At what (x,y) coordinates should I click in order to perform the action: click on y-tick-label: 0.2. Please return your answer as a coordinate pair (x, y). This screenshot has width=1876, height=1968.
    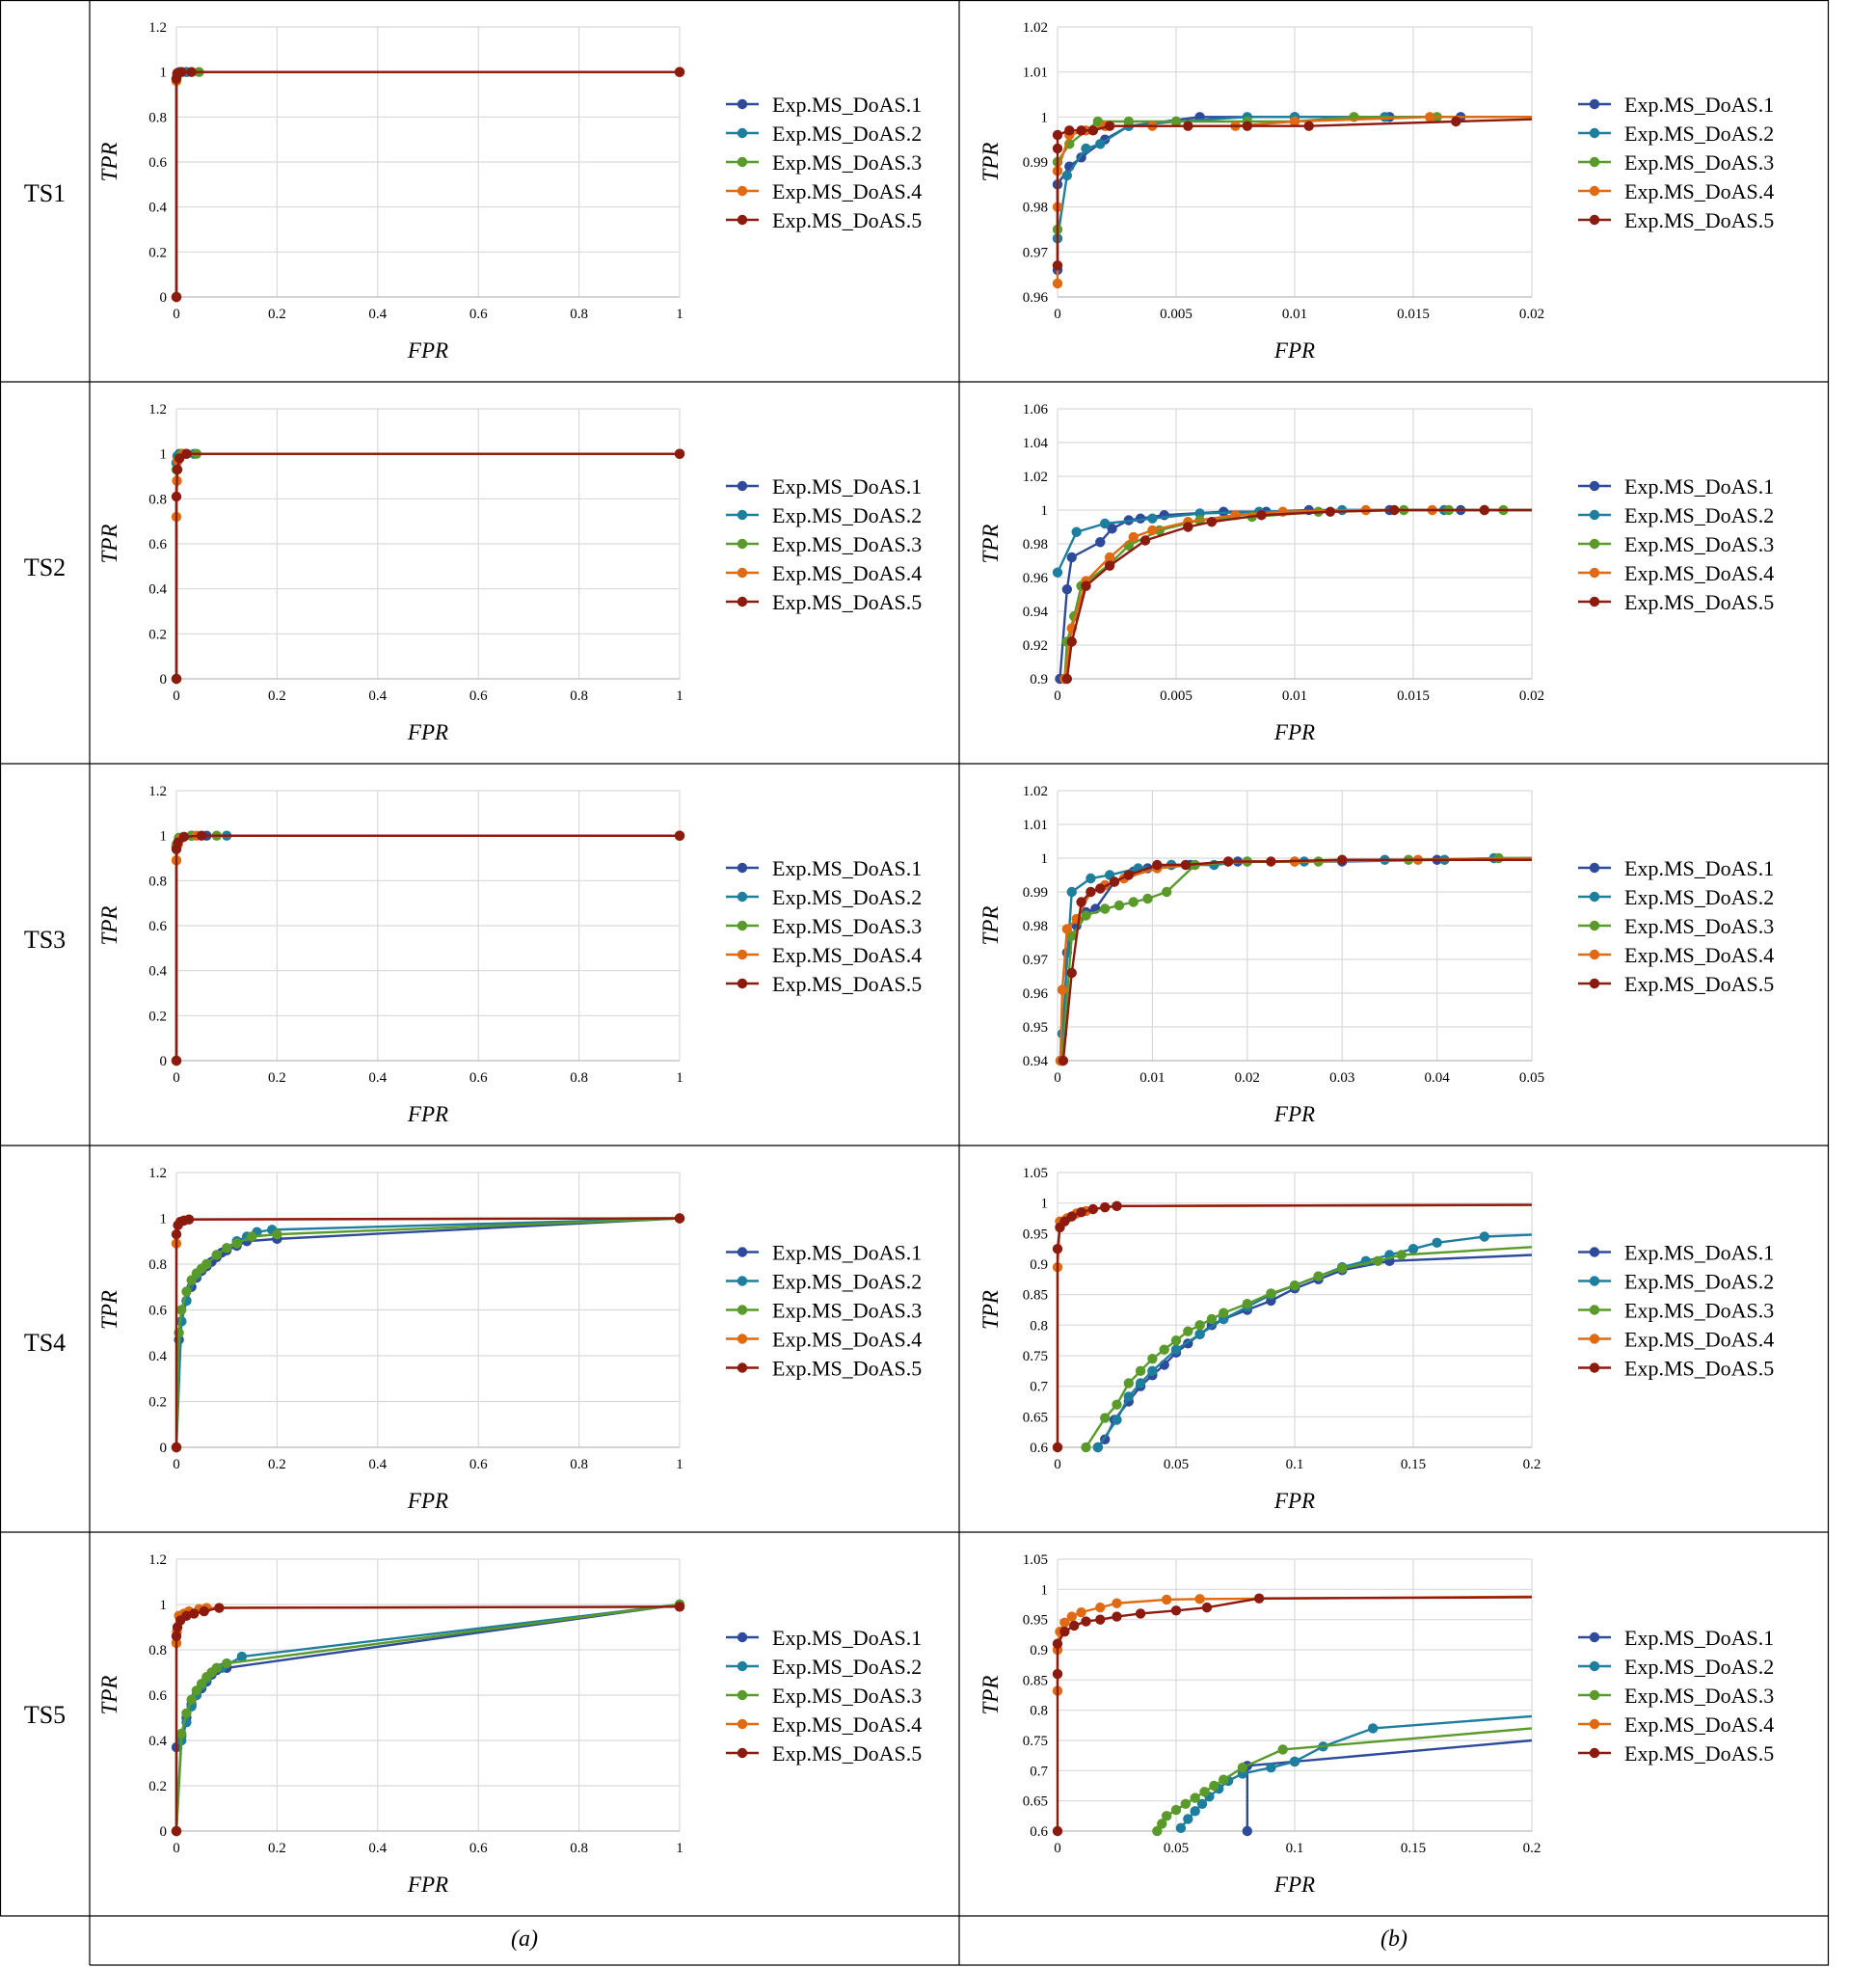
    Looking at the image, I should click on (157, 634).